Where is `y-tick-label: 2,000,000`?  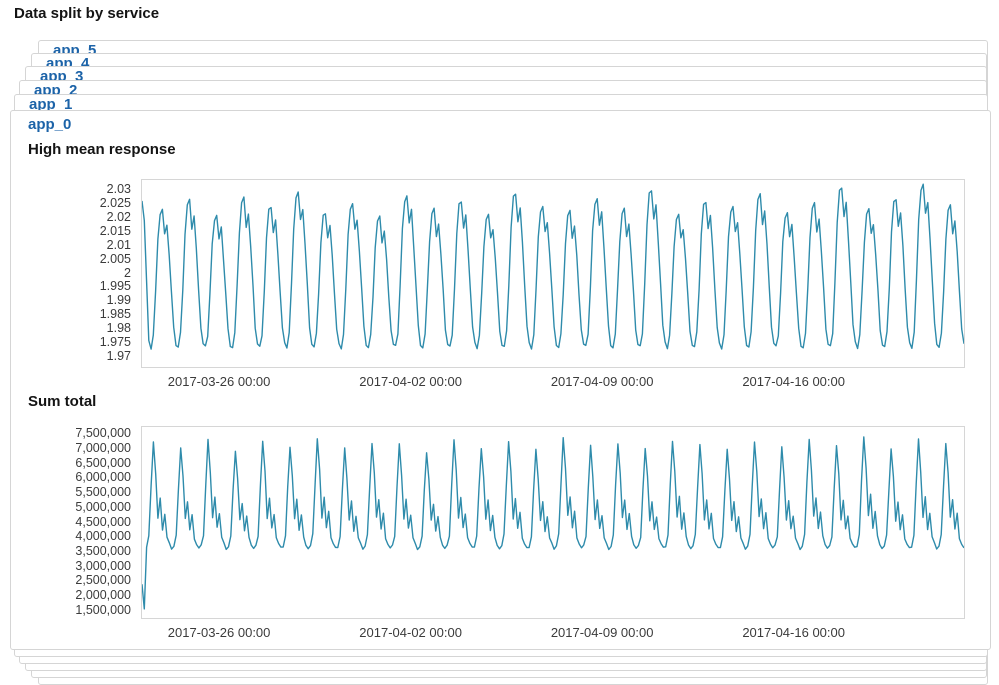 y-tick-label: 2,000,000 is located at coordinates (103, 594).